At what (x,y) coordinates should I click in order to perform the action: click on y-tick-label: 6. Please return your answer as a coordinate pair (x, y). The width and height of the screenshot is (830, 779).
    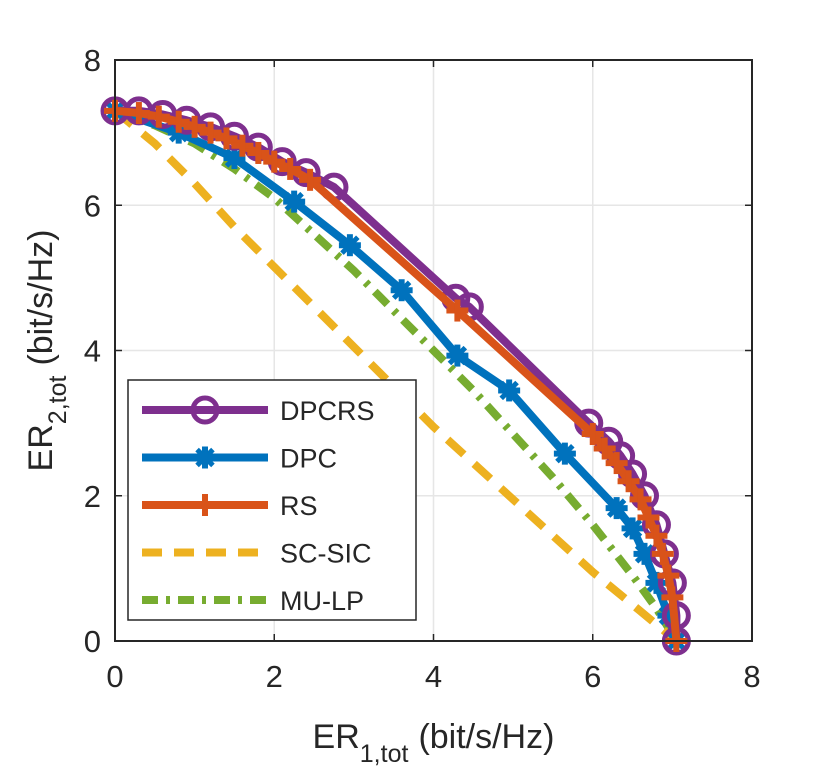
    Looking at the image, I should click on (92, 205).